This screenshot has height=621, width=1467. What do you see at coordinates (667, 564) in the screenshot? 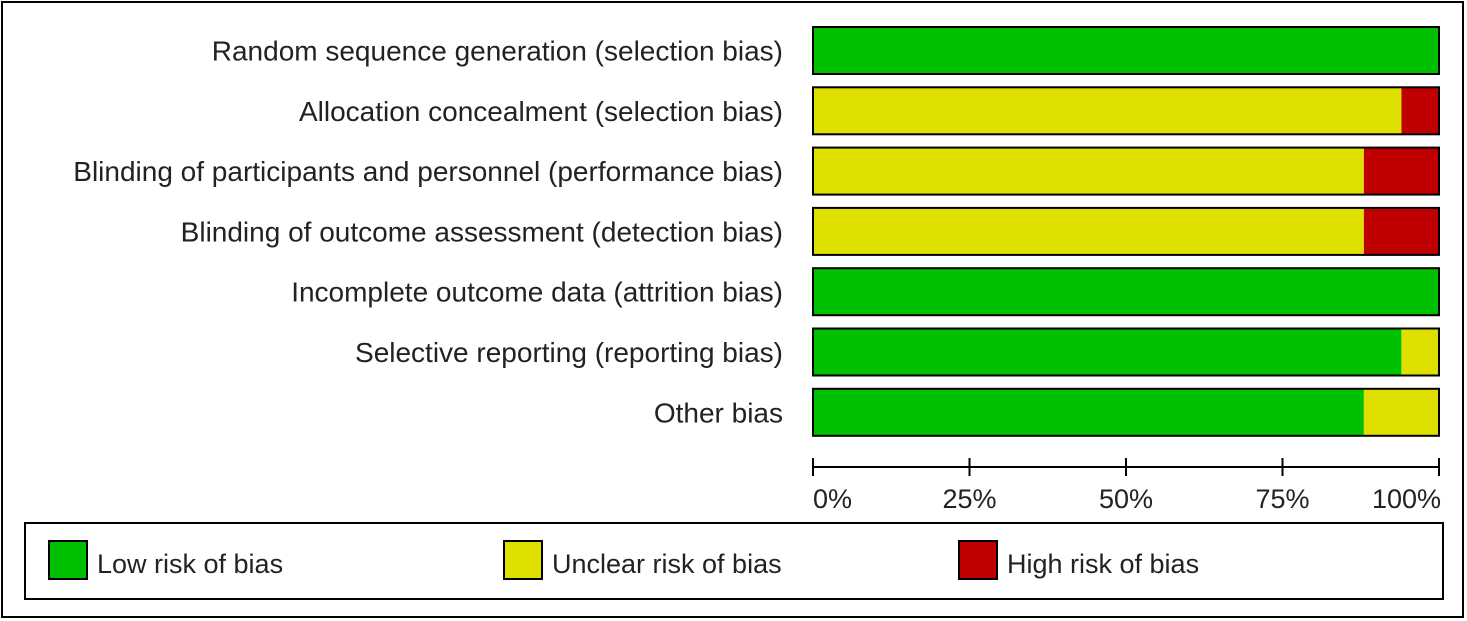
I see `legend-label: Unclear risk of bias` at bounding box center [667, 564].